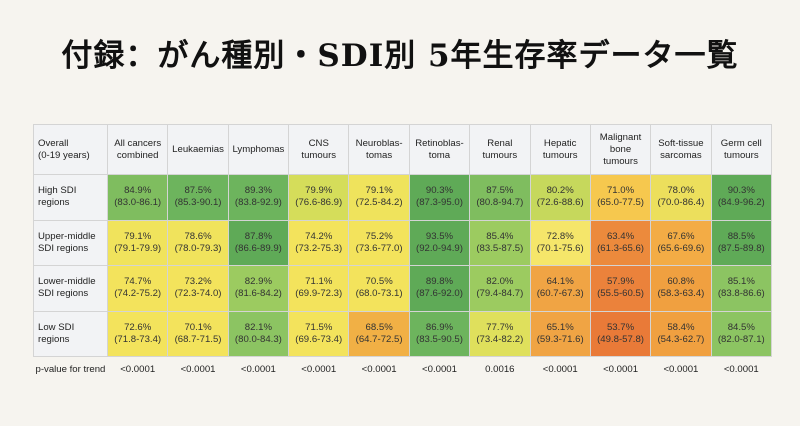 Image resolution: width=800 pixels, height=426 pixels. I want to click on survival-value: 90.3%, so click(439, 191).